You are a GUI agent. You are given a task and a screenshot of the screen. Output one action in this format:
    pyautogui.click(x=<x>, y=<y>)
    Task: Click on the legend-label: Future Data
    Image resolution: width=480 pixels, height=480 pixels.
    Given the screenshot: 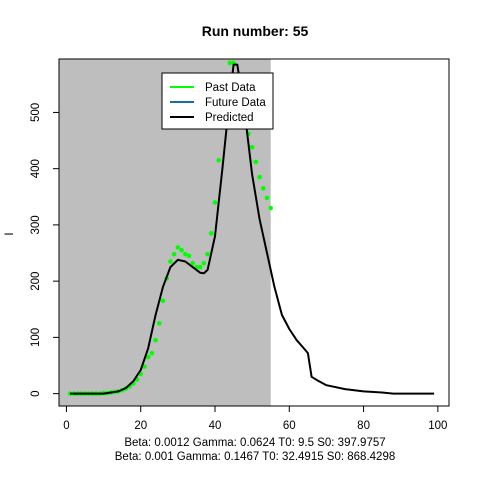 What is the action you would take?
    pyautogui.click(x=235, y=103)
    